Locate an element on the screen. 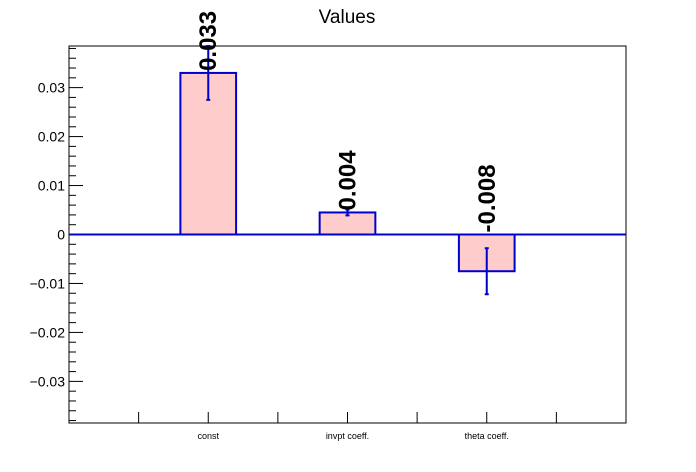  y-axis: −0.03 −0.02 −0.01 0 0.01 0.02 0.03 is located at coordinates (56, 234).